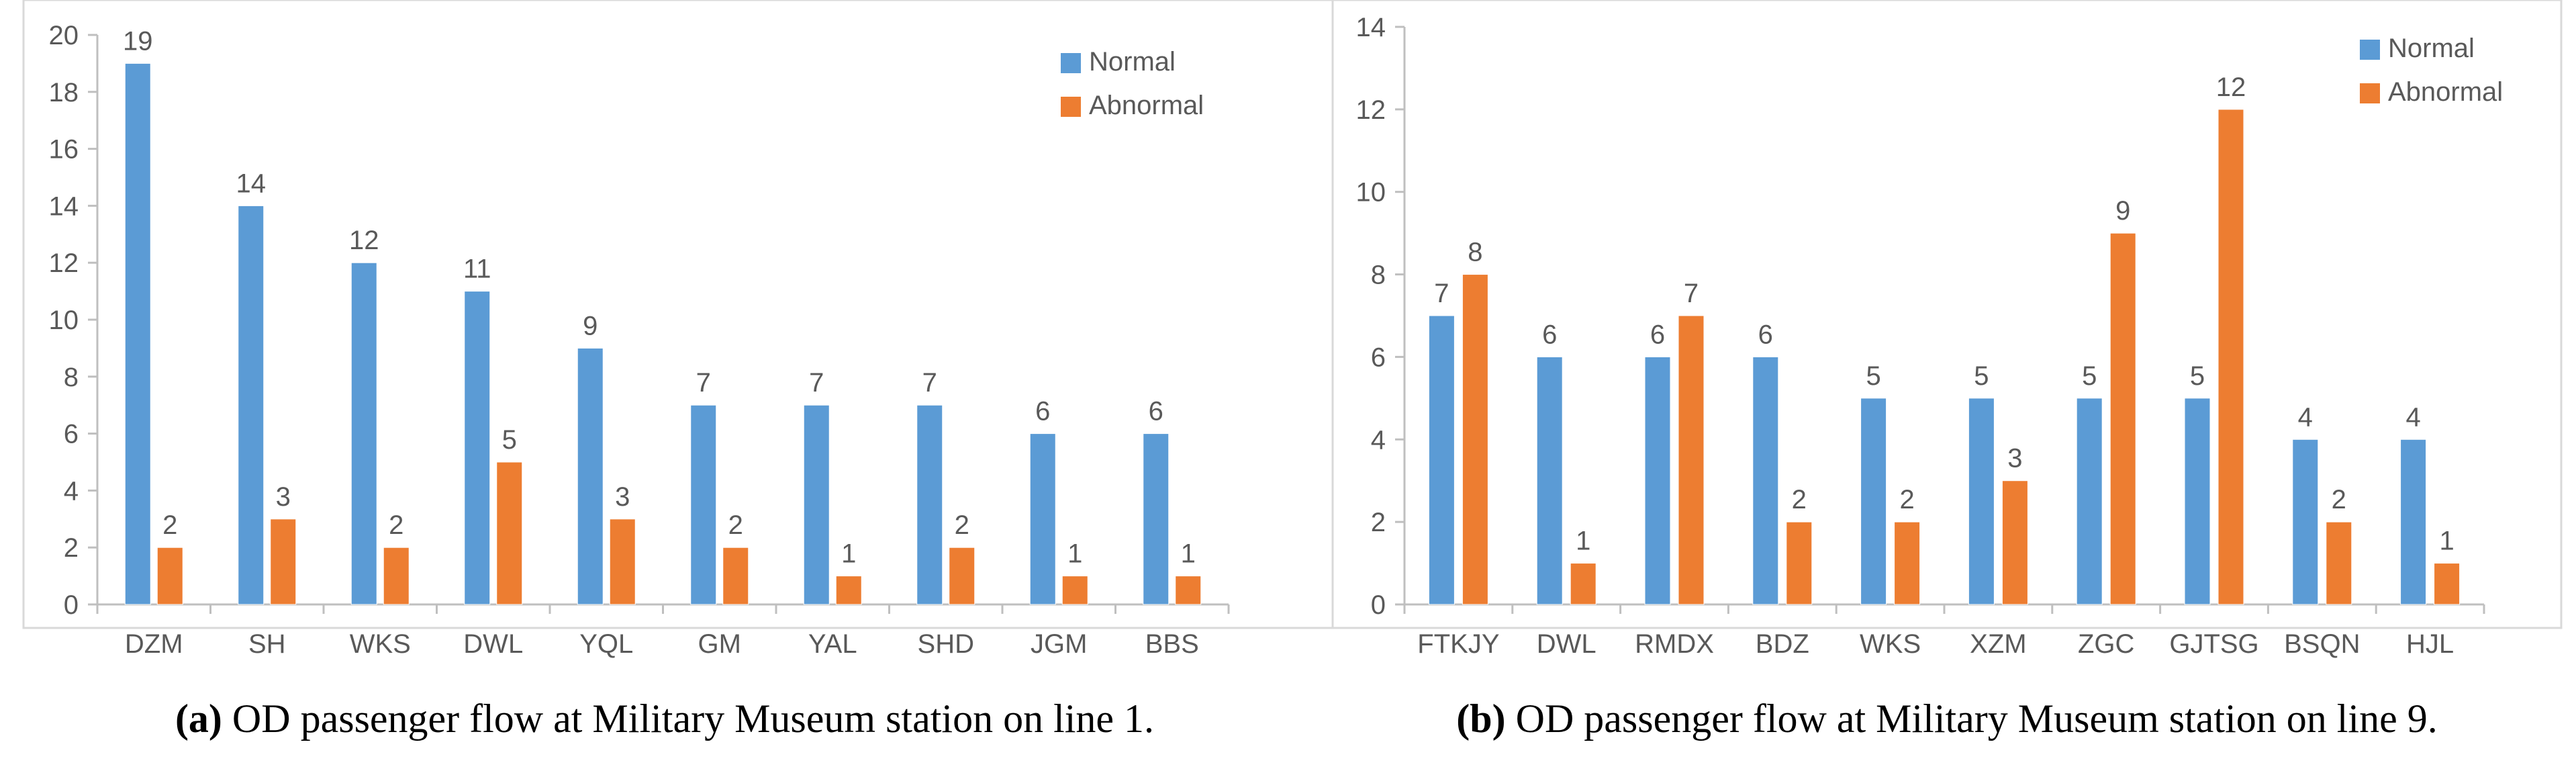 The image size is (2576, 771). I want to click on x-tick-label: BDZ, so click(1782, 644).